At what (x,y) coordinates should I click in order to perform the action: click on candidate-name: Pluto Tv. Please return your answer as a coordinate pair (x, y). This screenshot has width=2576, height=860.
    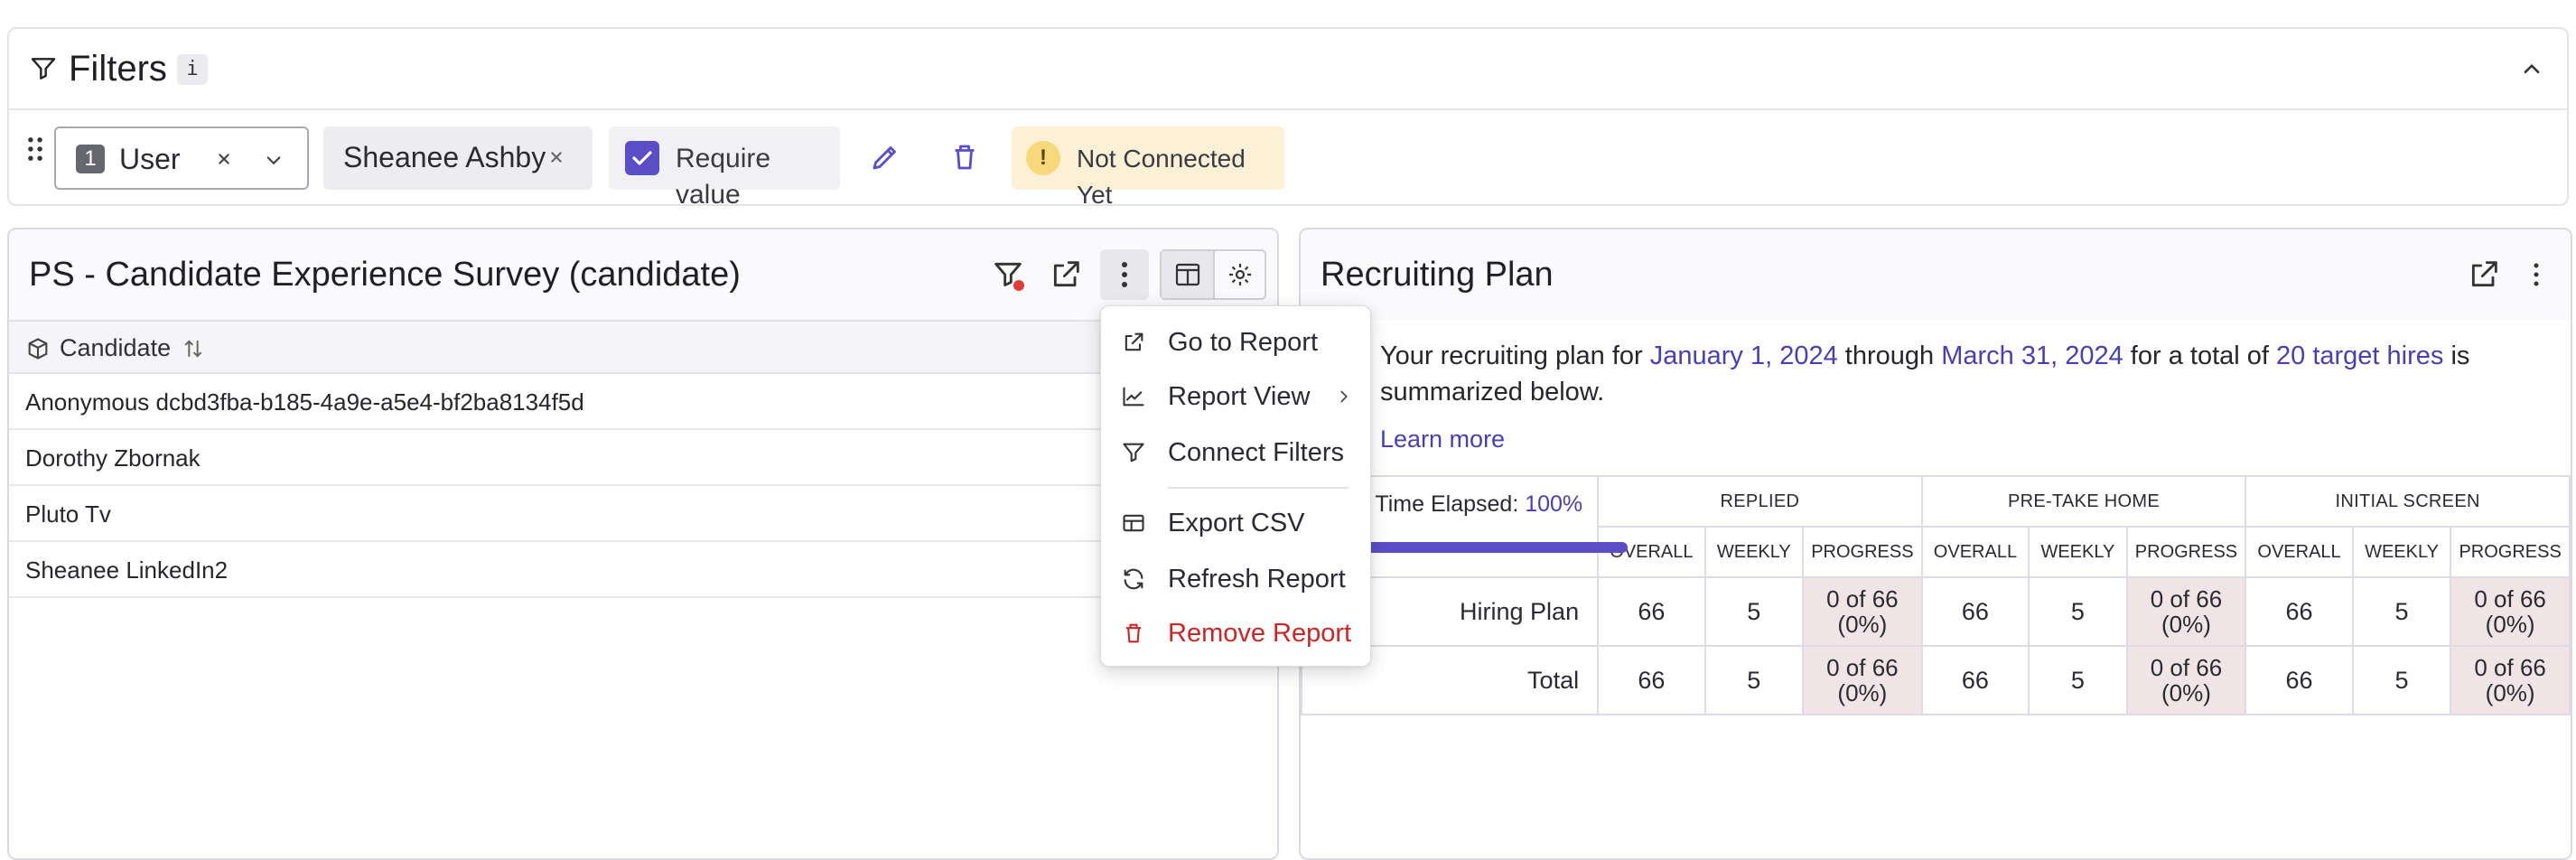
    Looking at the image, I should click on (68, 514).